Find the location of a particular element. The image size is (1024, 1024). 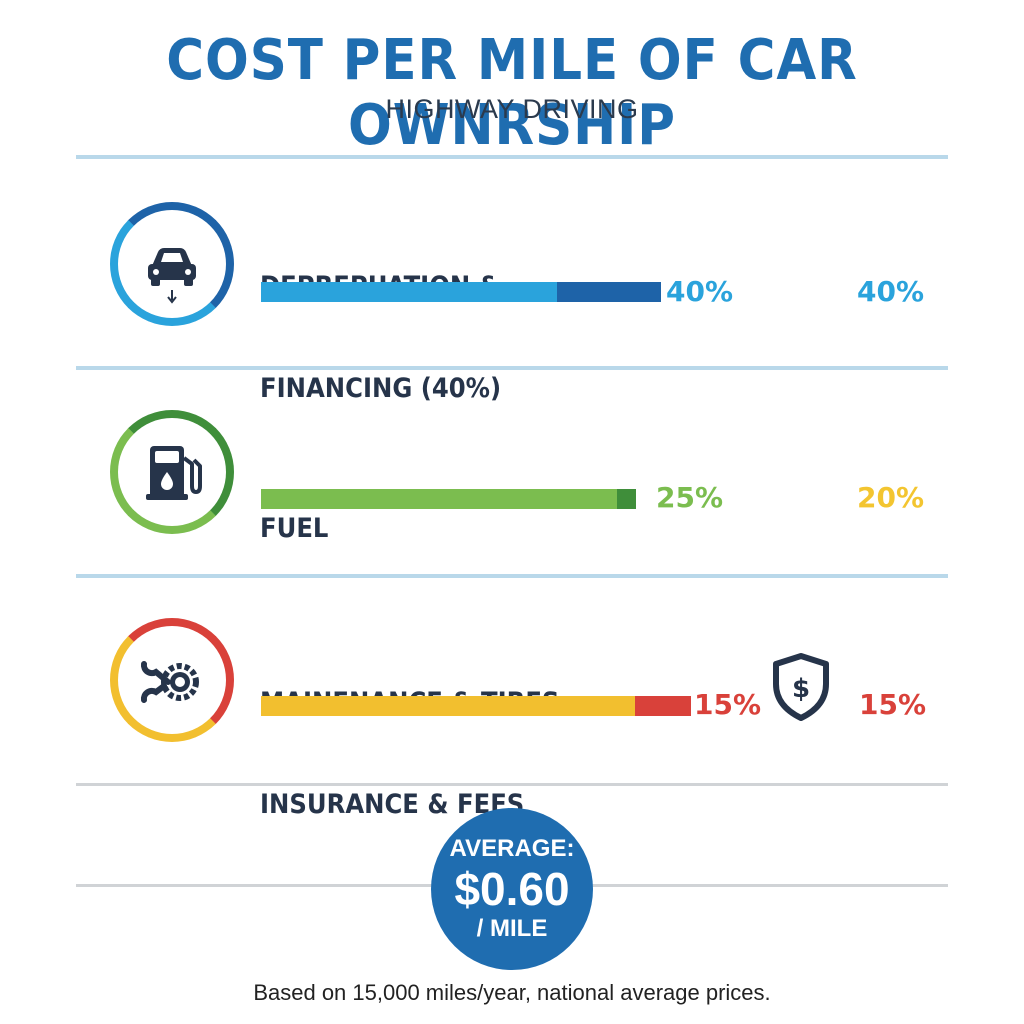

secondary-label-depreciation: 40% is located at coordinates (891, 291).